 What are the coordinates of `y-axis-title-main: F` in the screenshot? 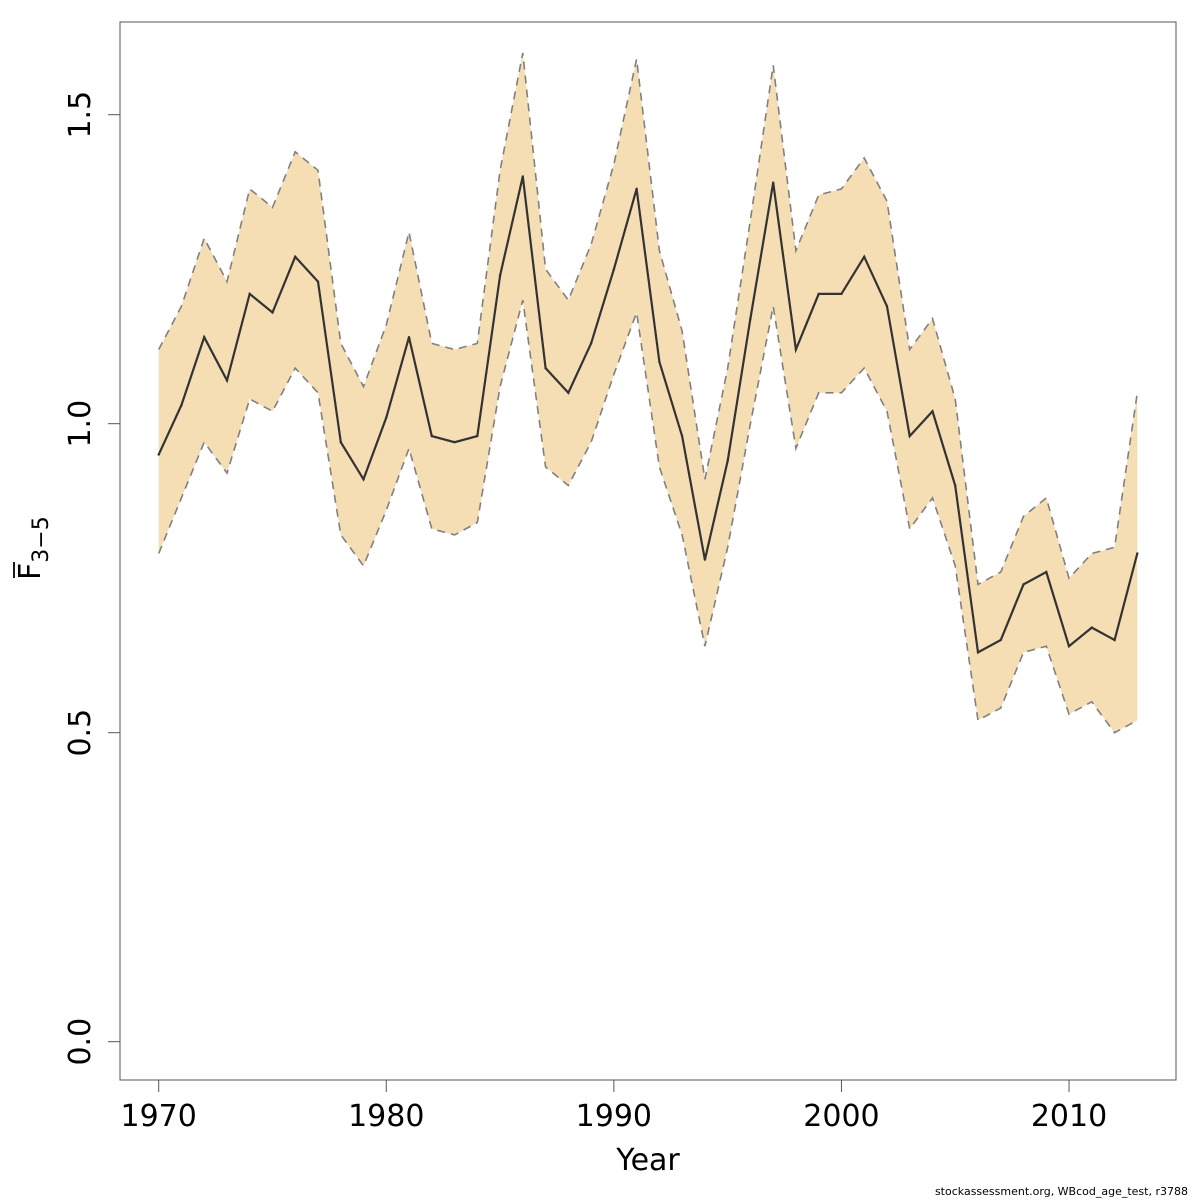 It's located at (30, 571).